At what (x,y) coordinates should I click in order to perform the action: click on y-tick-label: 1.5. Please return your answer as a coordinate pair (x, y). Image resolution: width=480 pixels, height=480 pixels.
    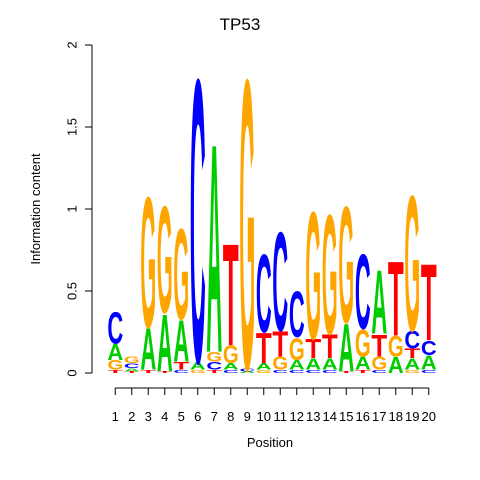
    Looking at the image, I should click on (72, 127).